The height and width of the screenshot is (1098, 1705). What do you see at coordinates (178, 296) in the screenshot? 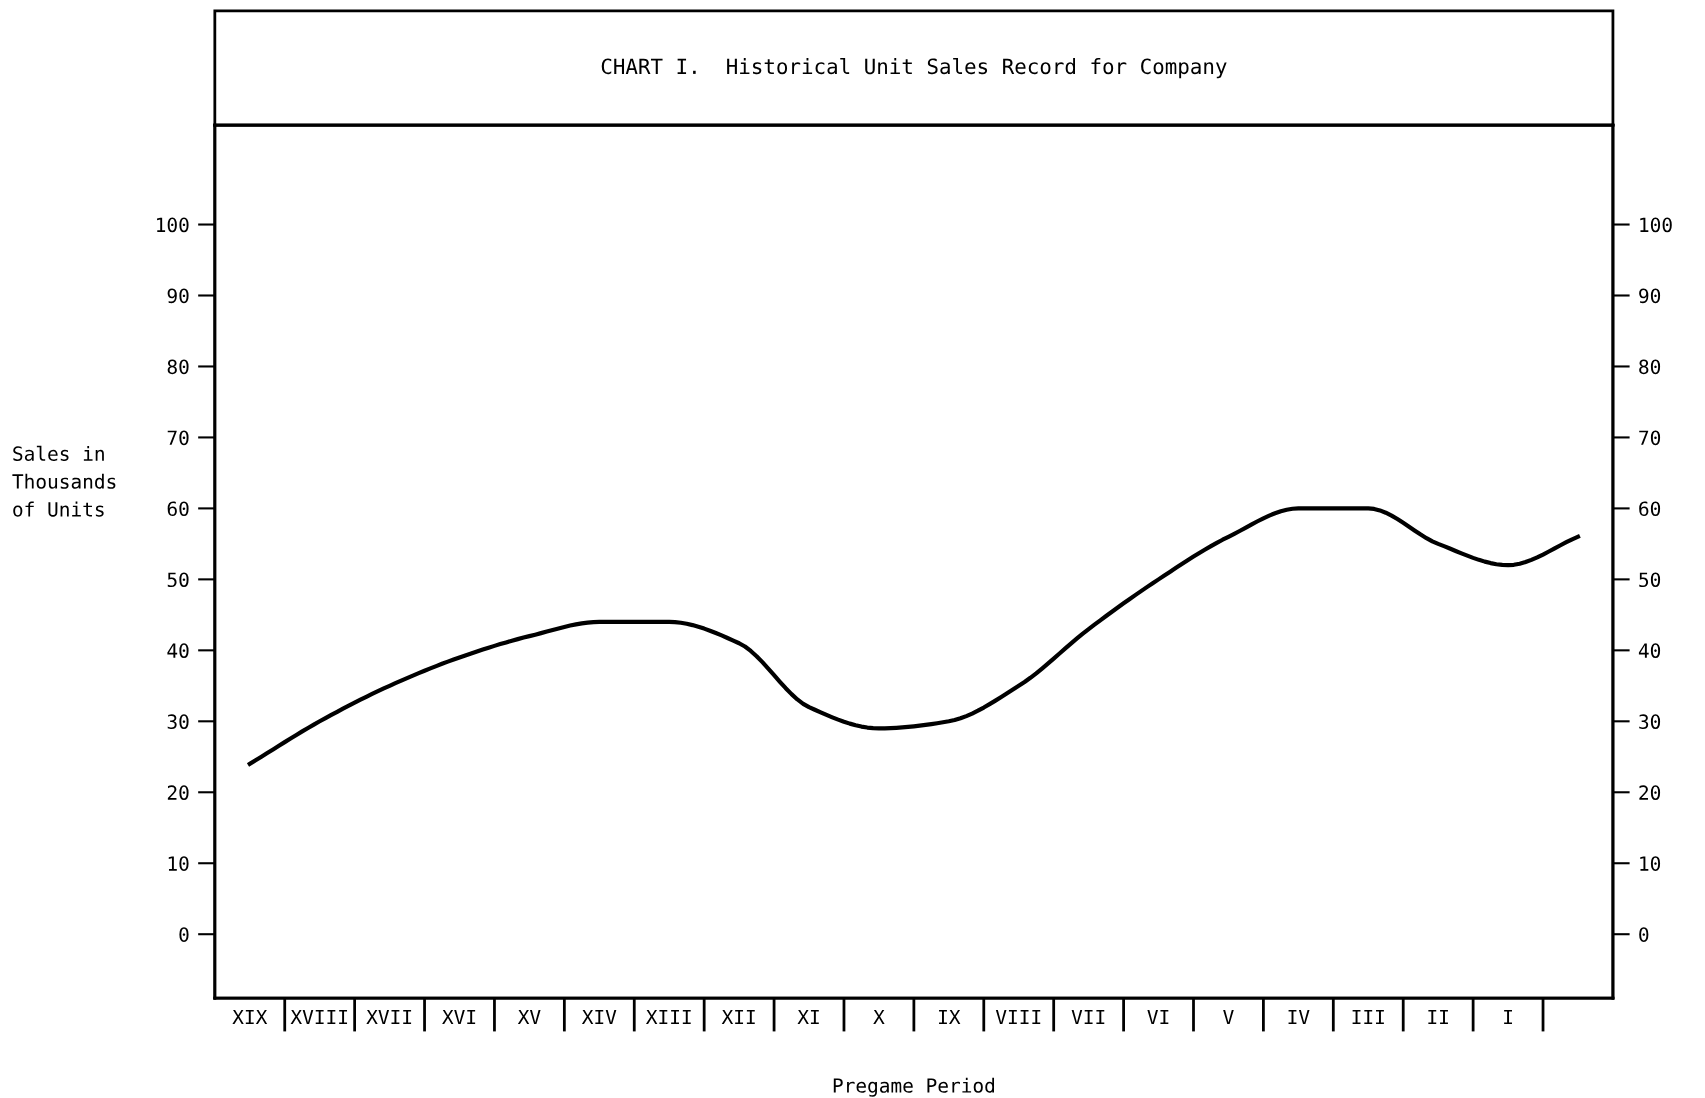
I see `y-tick-label: 90` at bounding box center [178, 296].